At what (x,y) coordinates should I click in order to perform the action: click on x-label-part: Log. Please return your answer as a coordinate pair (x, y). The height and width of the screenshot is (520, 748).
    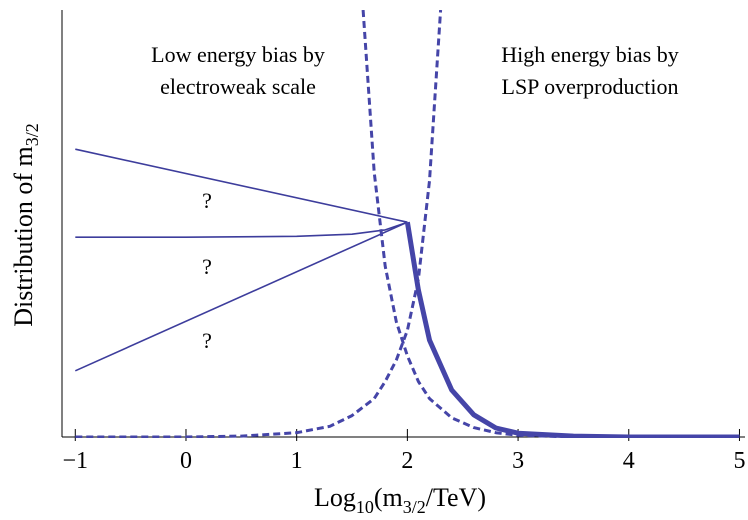
    Looking at the image, I should click on (335, 497).